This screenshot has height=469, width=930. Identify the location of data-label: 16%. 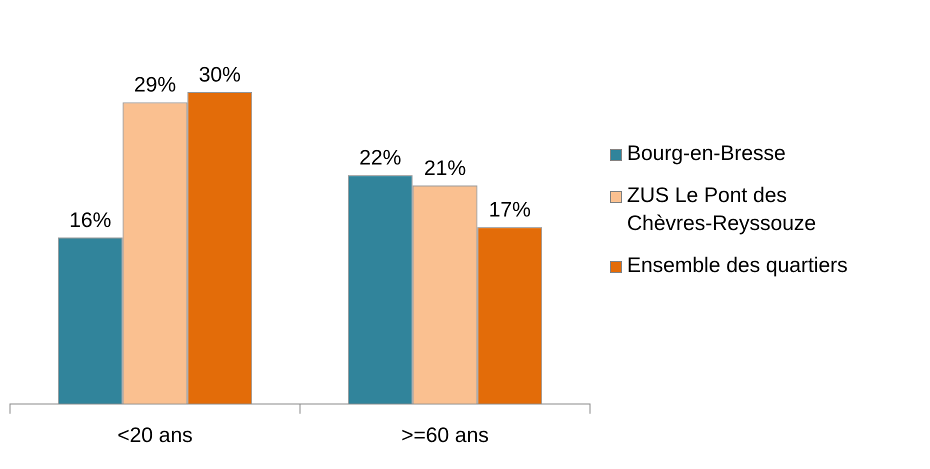
(90, 220).